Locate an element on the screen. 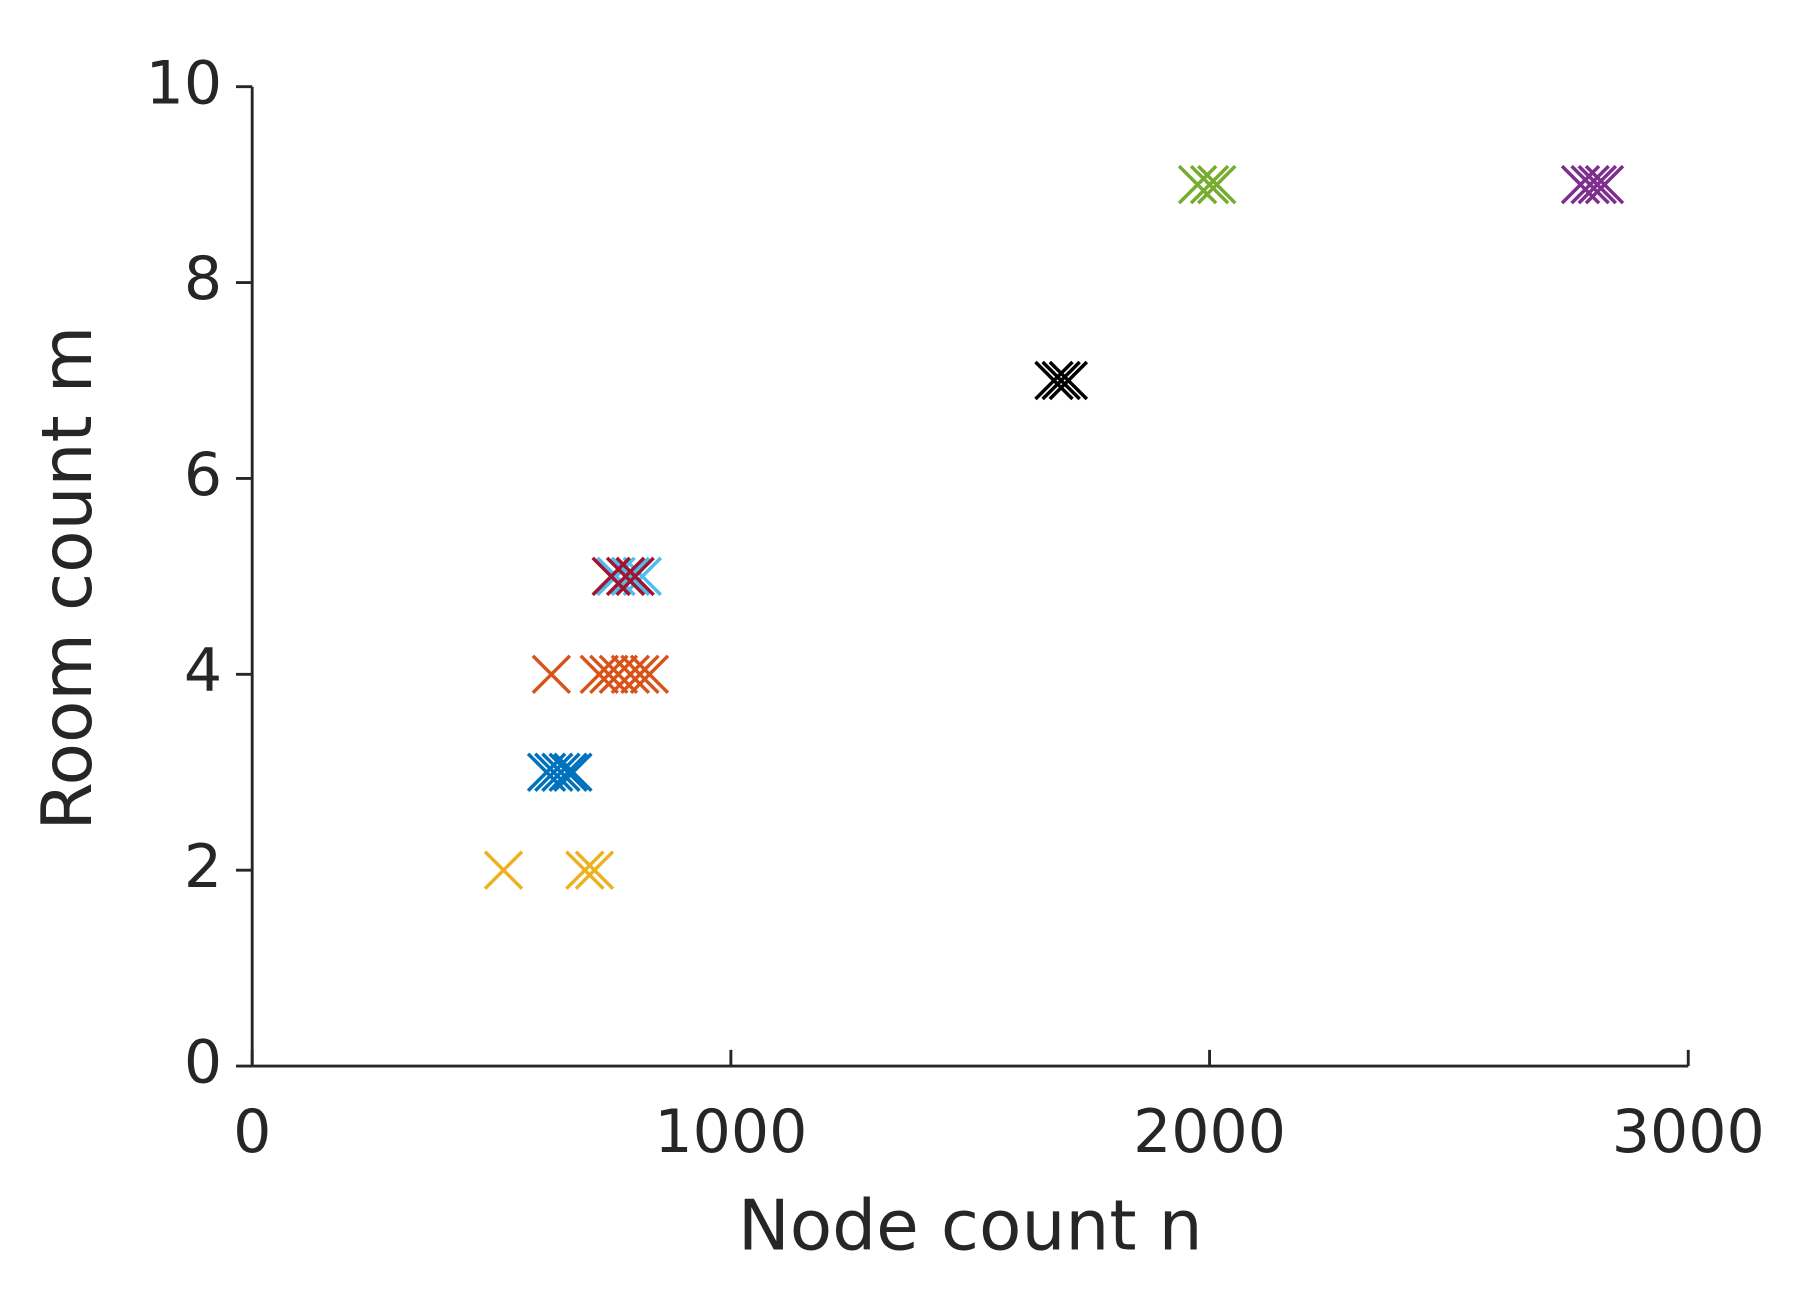 The width and height of the screenshot is (1804, 1295). y-tick-label: 10 is located at coordinates (184, 83).